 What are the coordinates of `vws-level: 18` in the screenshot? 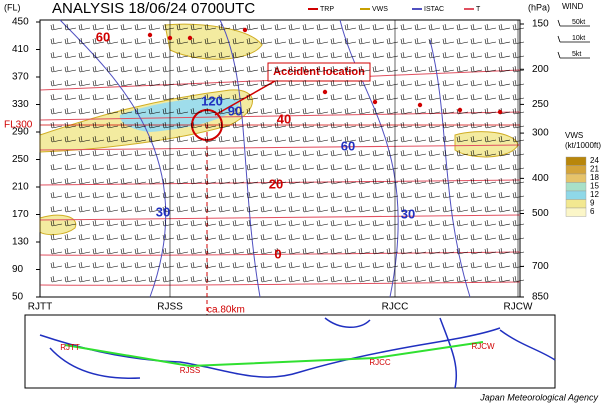 It's located at (594, 177).